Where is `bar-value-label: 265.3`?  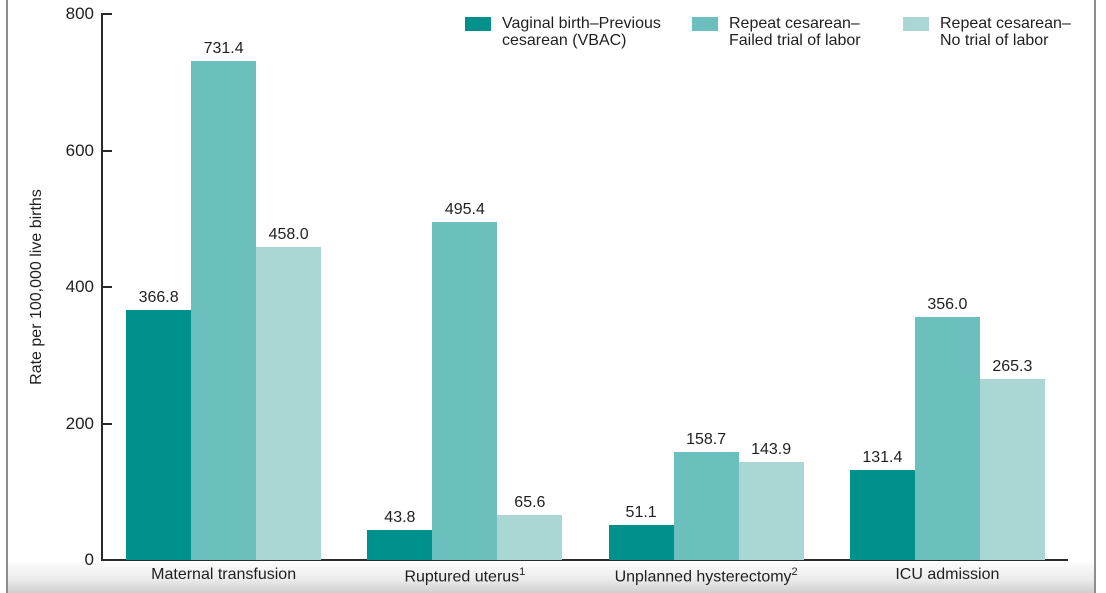
bar-value-label: 265.3 is located at coordinates (1012, 366).